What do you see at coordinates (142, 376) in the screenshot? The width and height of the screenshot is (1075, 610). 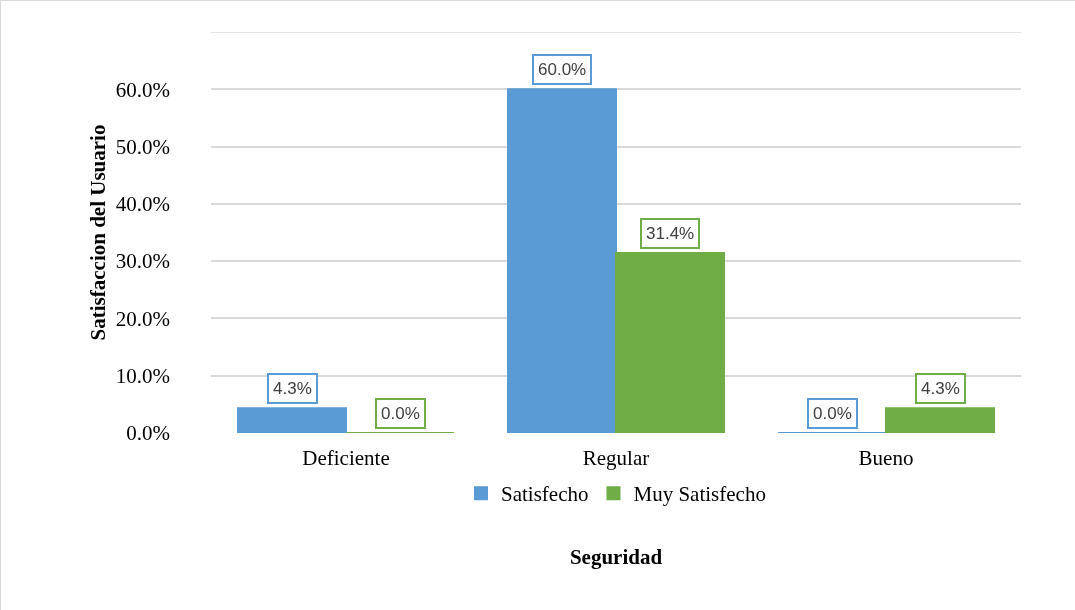 I see `y-tick-label: 10.0%` at bounding box center [142, 376].